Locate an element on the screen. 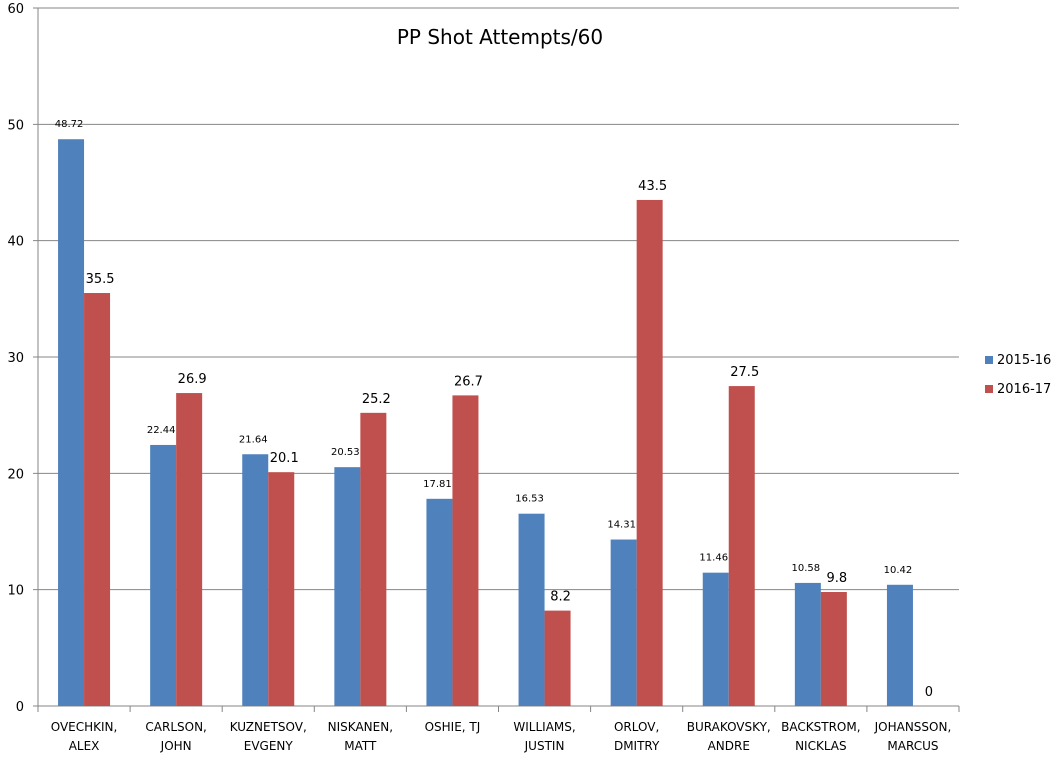  x-category-label: DMITRY is located at coordinates (637, 746).